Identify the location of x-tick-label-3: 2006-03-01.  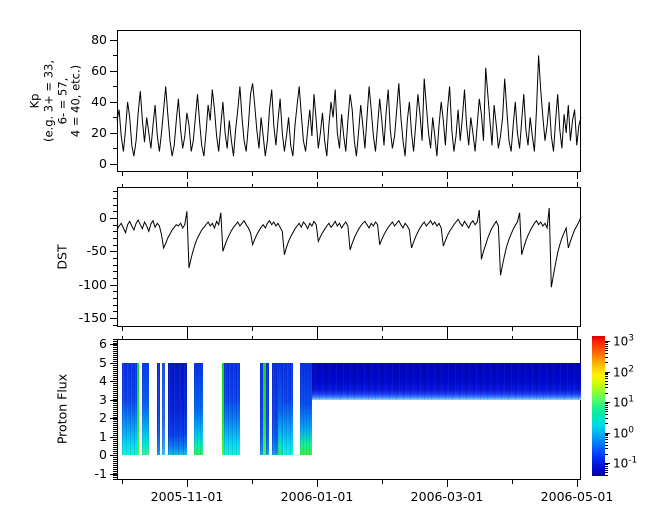
(447, 496).